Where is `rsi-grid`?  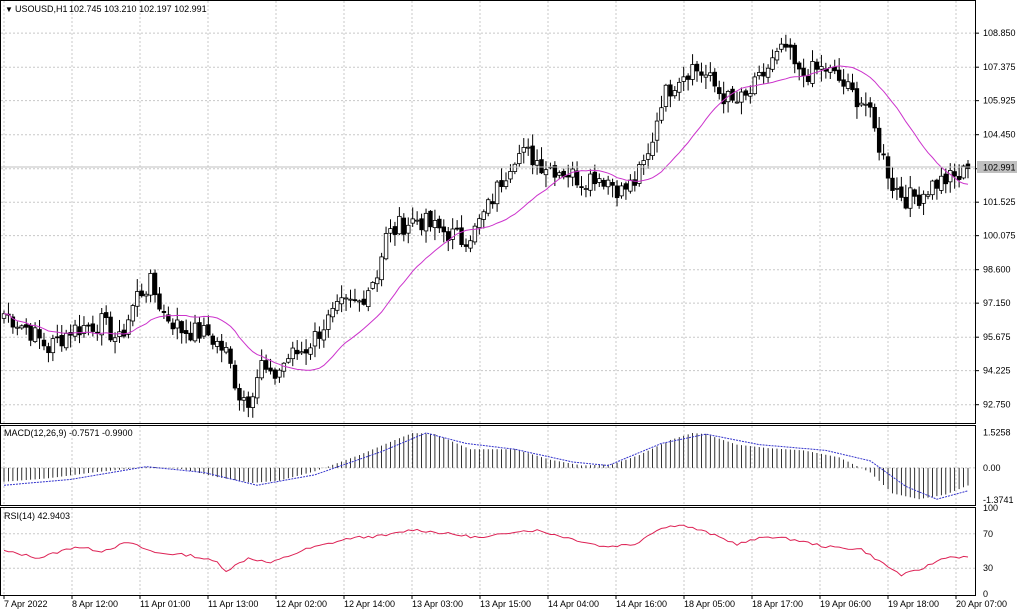 rsi-grid is located at coordinates (488, 551).